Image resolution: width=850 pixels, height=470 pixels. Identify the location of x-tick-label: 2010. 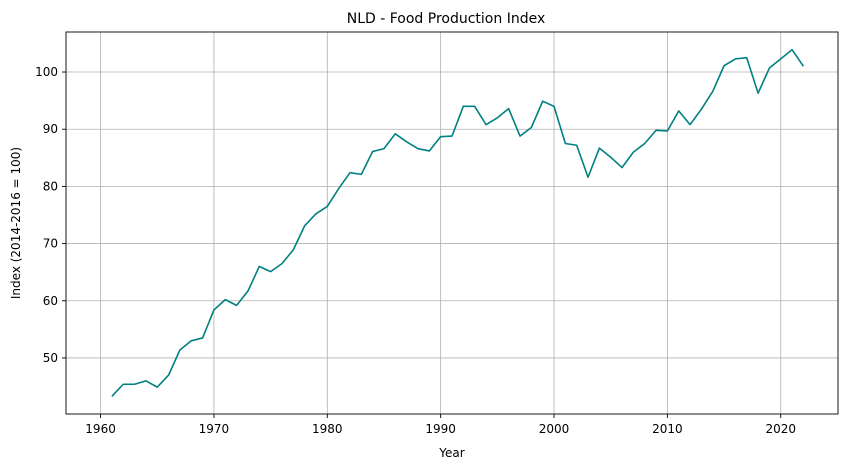
(667, 429).